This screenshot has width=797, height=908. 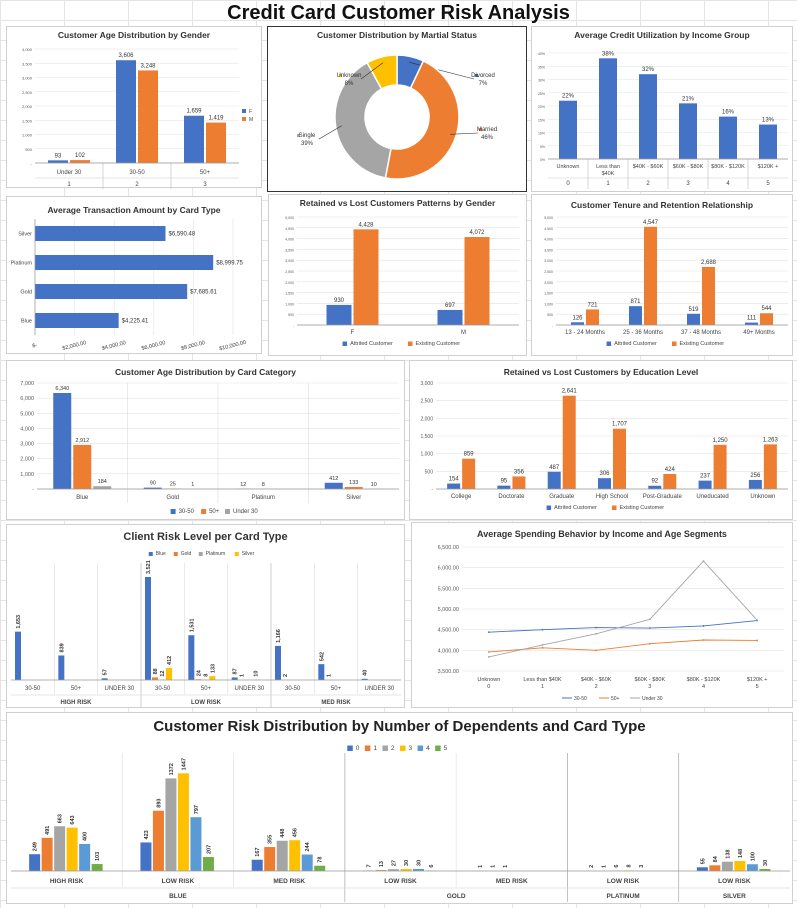 What do you see at coordinates (153, 484) in the screenshot?
I see `age-card-data-label: 90` at bounding box center [153, 484].